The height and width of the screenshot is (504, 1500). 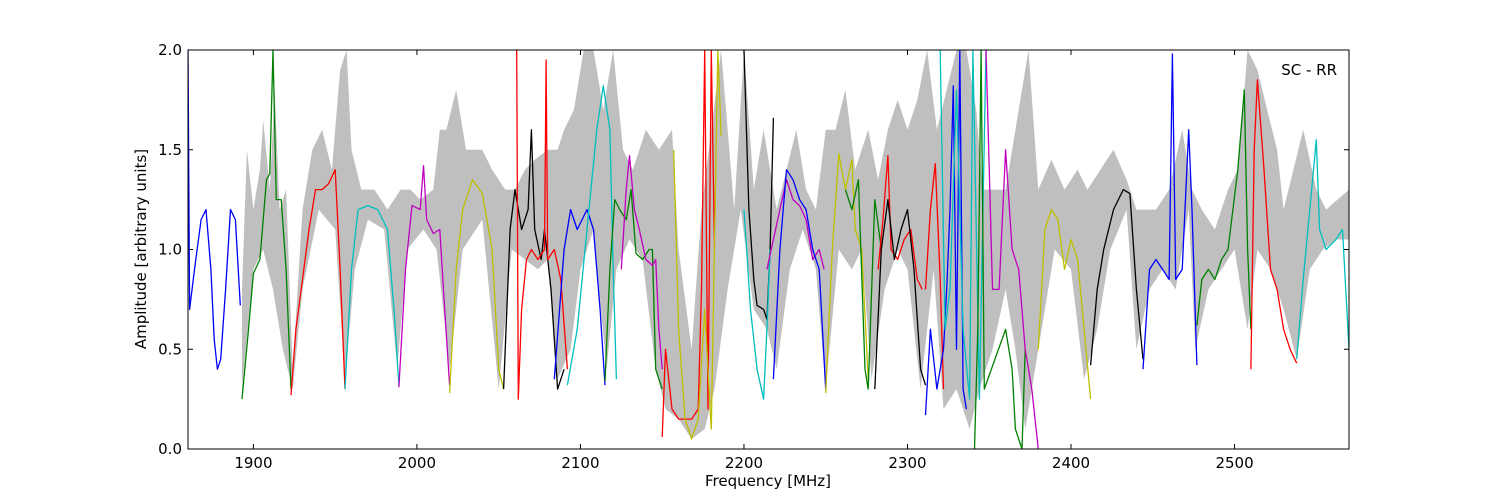 What do you see at coordinates (417, 463) in the screenshot?
I see `x-tick-label: 2000` at bounding box center [417, 463].